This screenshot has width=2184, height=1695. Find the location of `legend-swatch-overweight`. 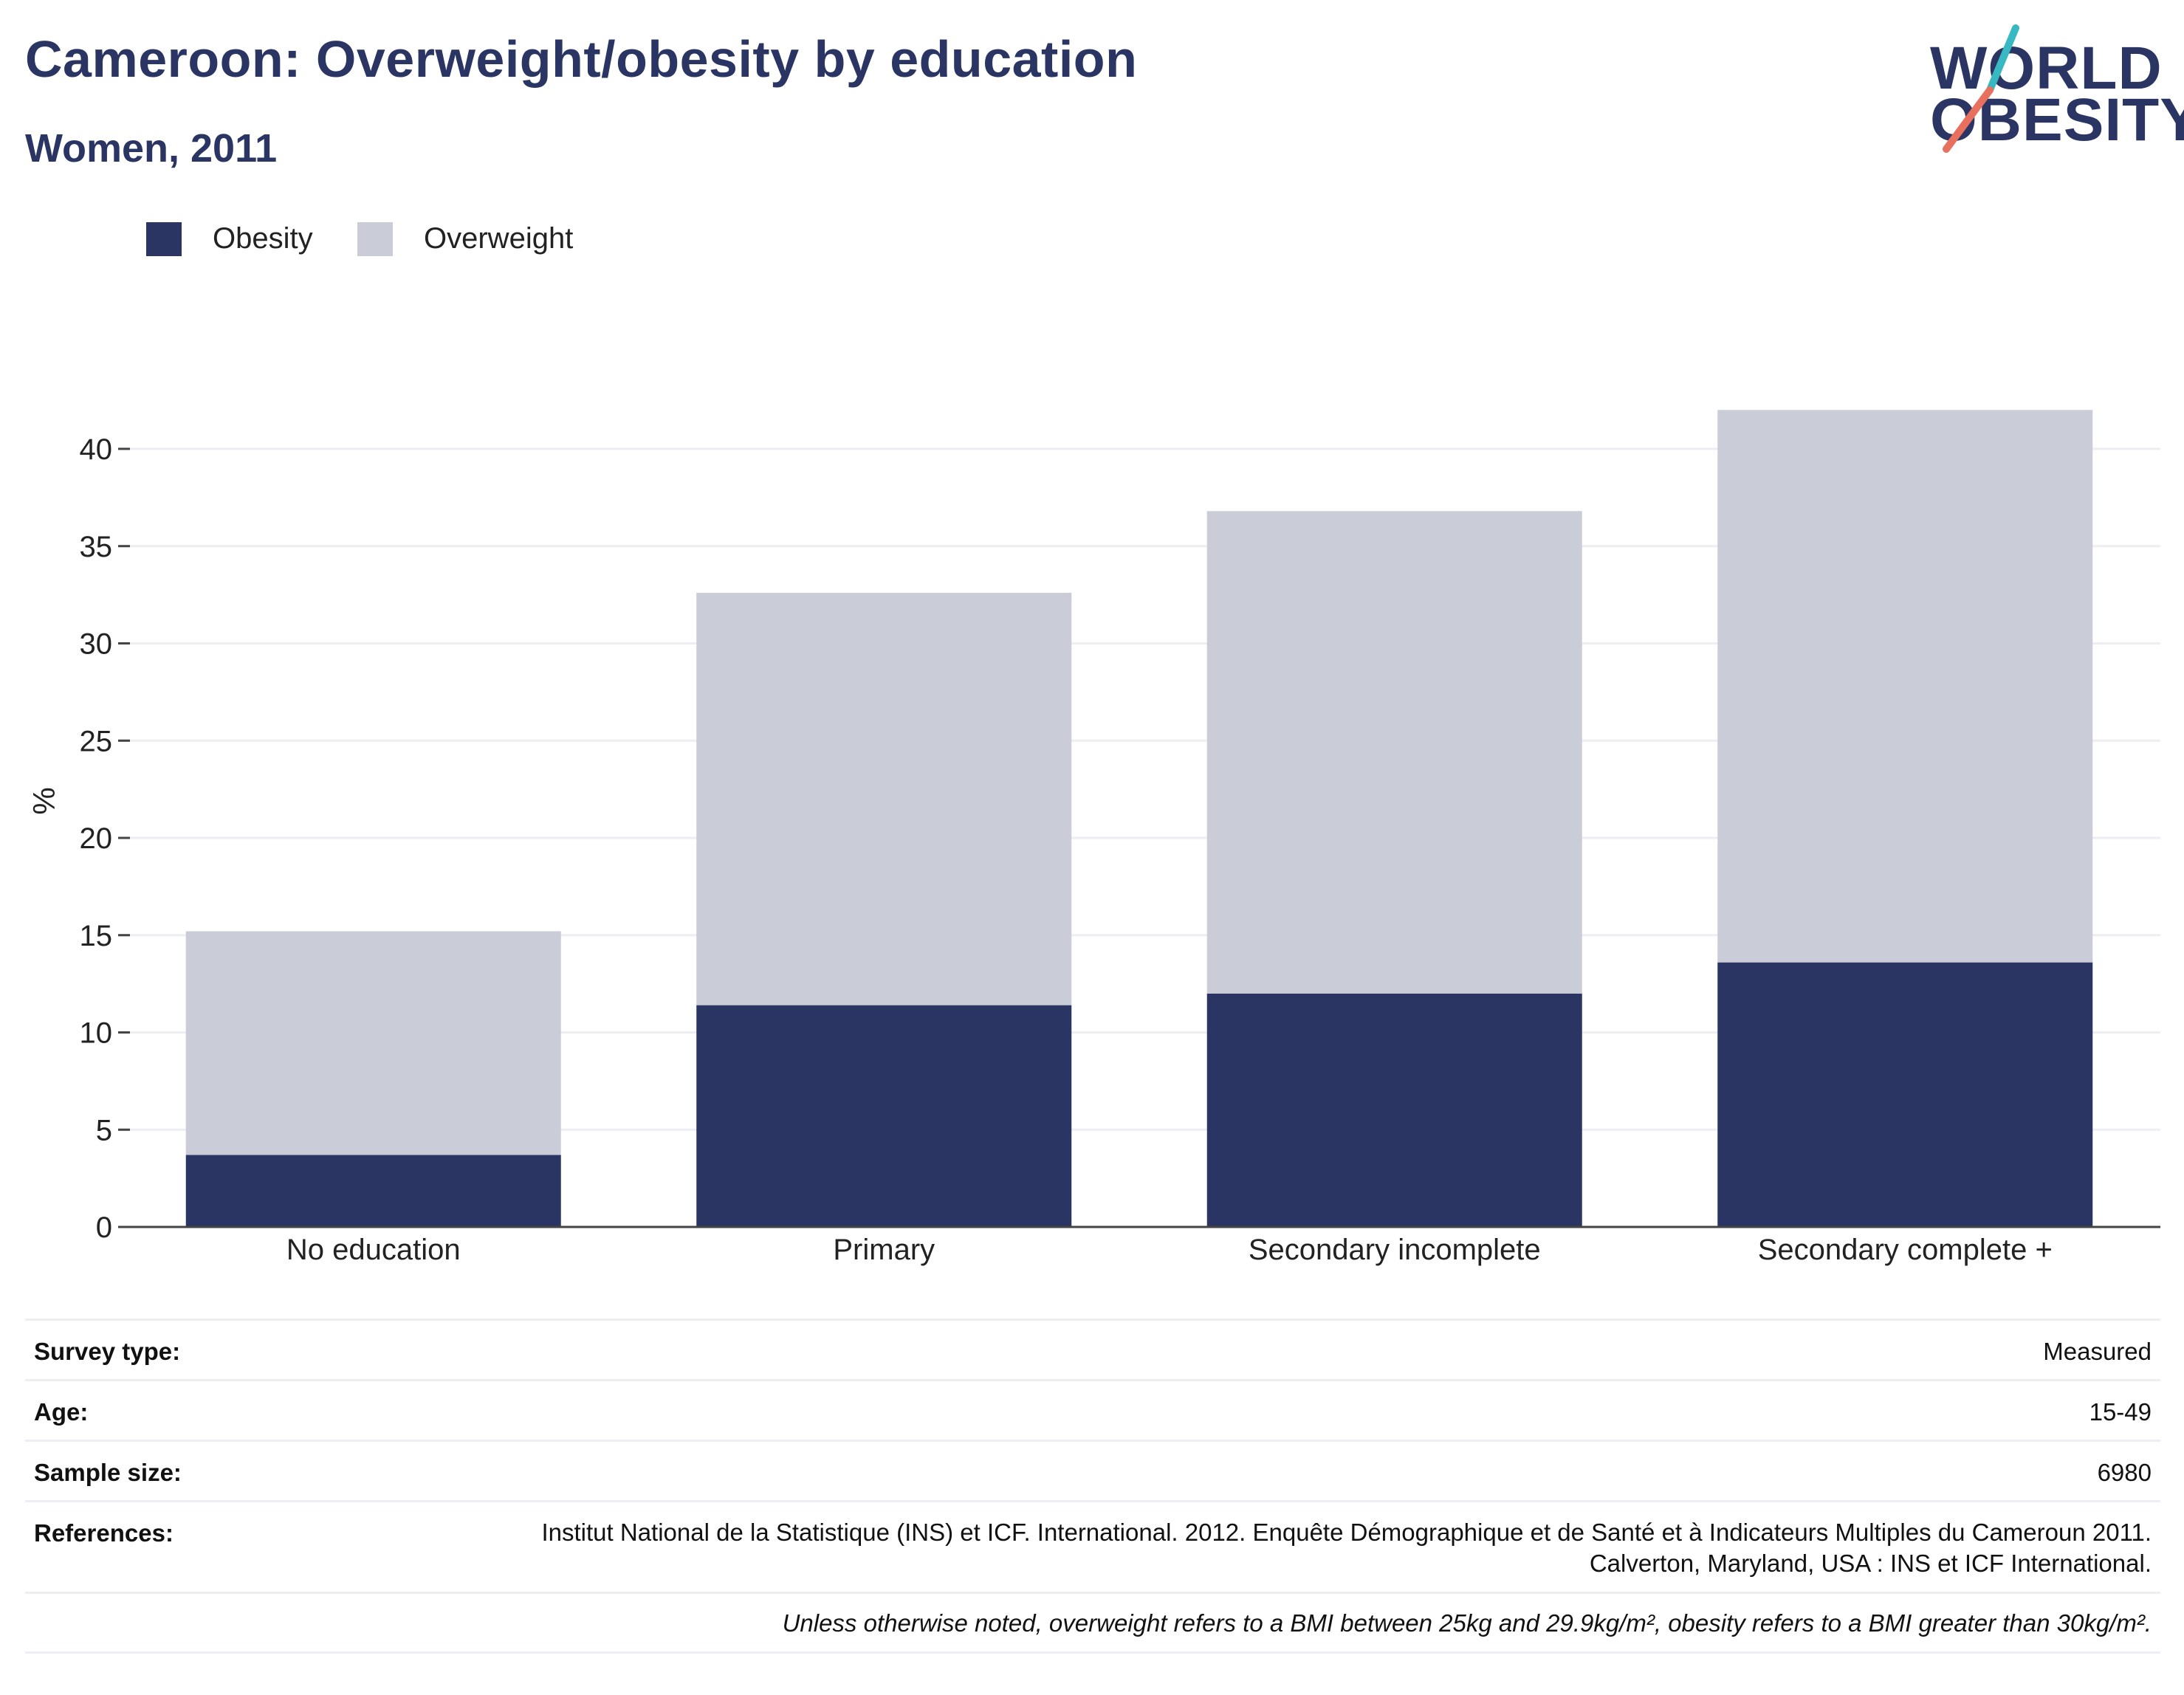

legend-swatch-overweight is located at coordinates (375, 239).